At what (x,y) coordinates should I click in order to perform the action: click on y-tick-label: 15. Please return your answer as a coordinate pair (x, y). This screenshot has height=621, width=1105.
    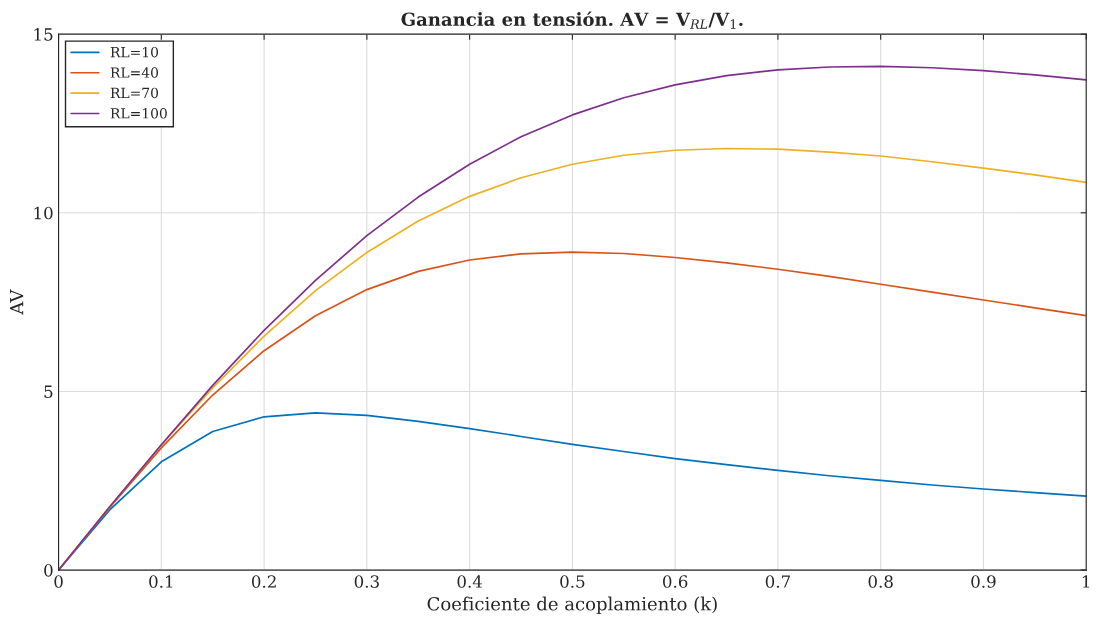
    Looking at the image, I should click on (43, 34).